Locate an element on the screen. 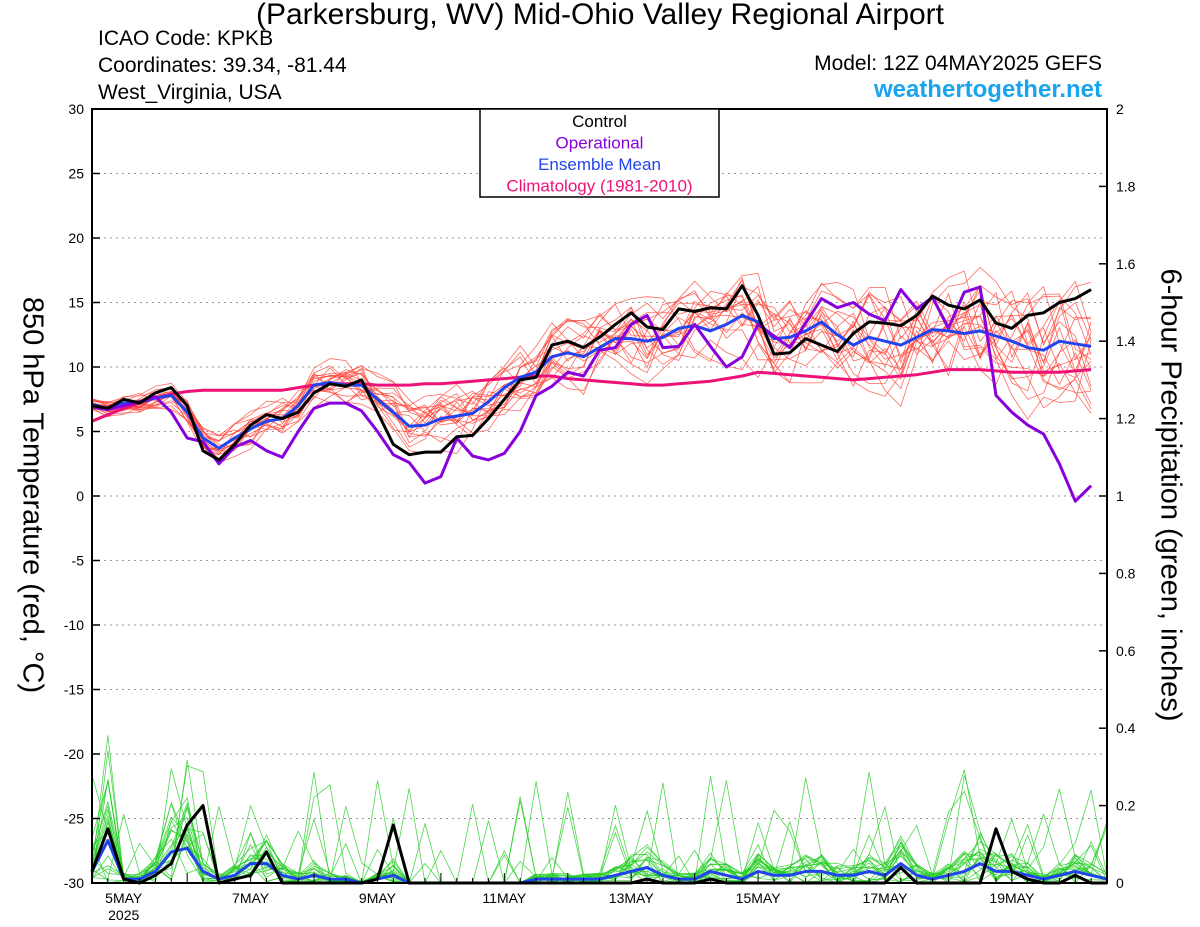  y-tick-label: 25 is located at coordinates (76, 174).